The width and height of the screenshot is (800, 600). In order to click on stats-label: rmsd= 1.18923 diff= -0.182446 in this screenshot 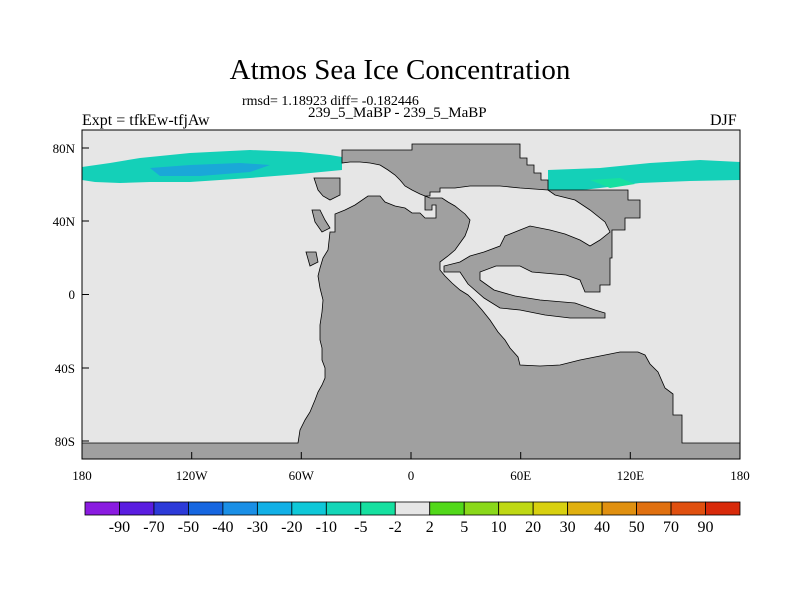, I will do `click(330, 101)`.